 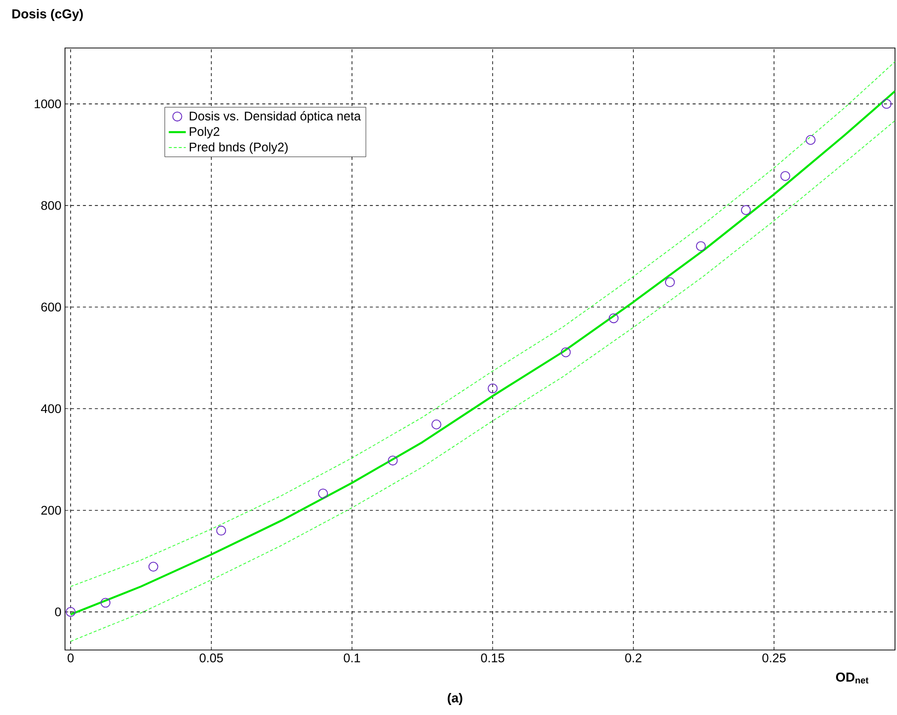 I want to click on x-tick-label: 0, so click(x=71, y=658).